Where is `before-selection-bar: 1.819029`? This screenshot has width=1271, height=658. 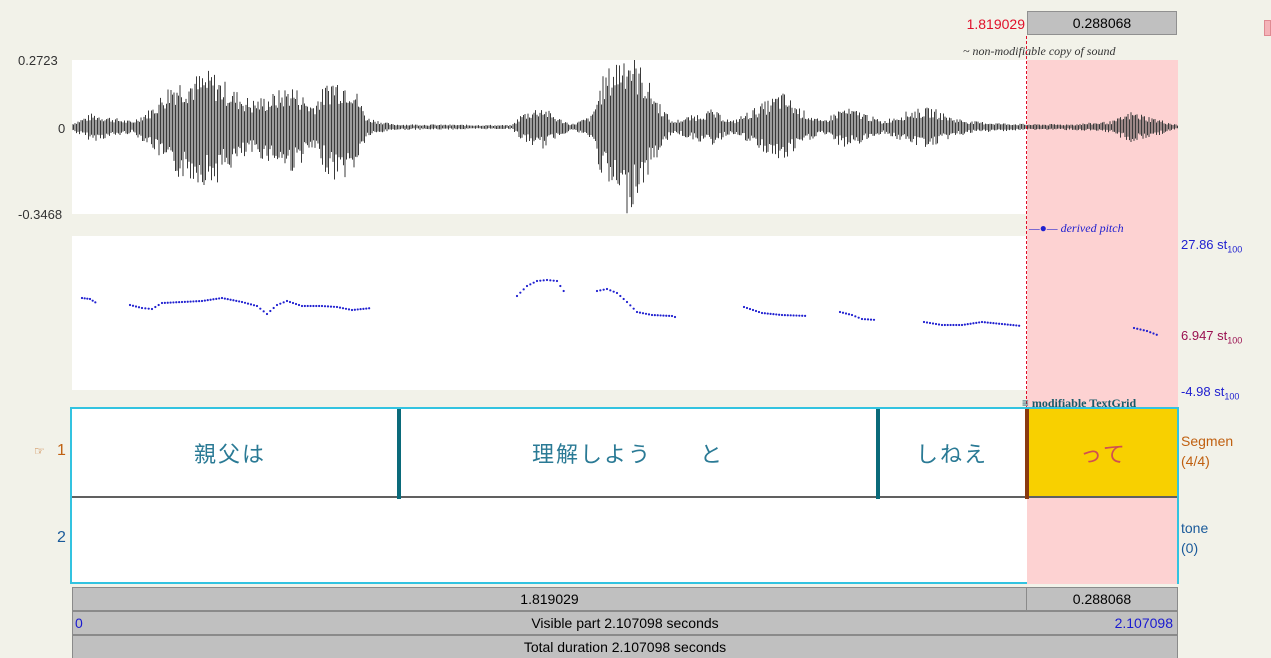
before-selection-bar: 1.819029 is located at coordinates (549, 599).